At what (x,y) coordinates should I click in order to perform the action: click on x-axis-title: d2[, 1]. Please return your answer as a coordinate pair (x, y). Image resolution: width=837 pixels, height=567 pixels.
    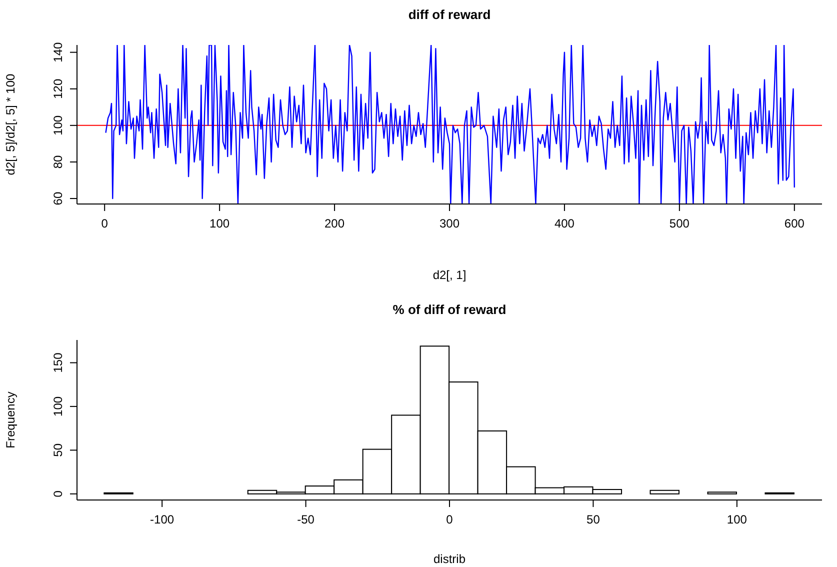
    Looking at the image, I should click on (449, 275).